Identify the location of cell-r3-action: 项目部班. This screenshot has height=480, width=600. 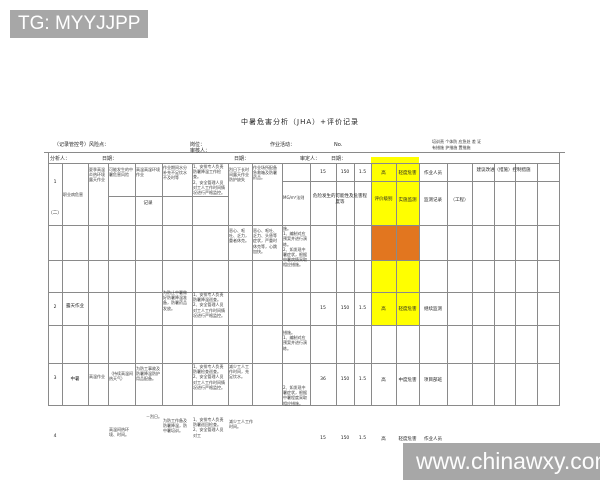
(433, 380).